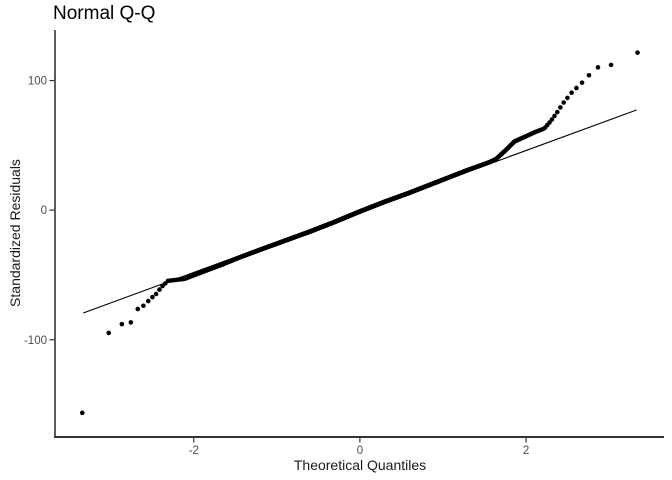 The height and width of the screenshot is (480, 672). Describe the element at coordinates (35, 341) in the screenshot. I see `y-tick-label: -100` at that location.